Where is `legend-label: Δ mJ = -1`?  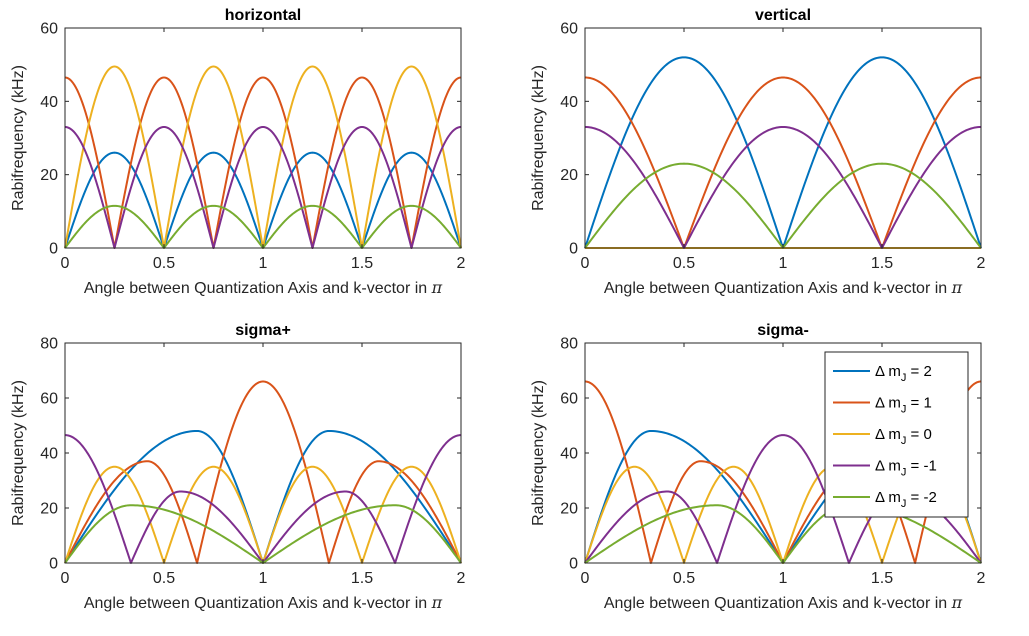
legend-label: Δ mJ = -1 is located at coordinates (906, 468).